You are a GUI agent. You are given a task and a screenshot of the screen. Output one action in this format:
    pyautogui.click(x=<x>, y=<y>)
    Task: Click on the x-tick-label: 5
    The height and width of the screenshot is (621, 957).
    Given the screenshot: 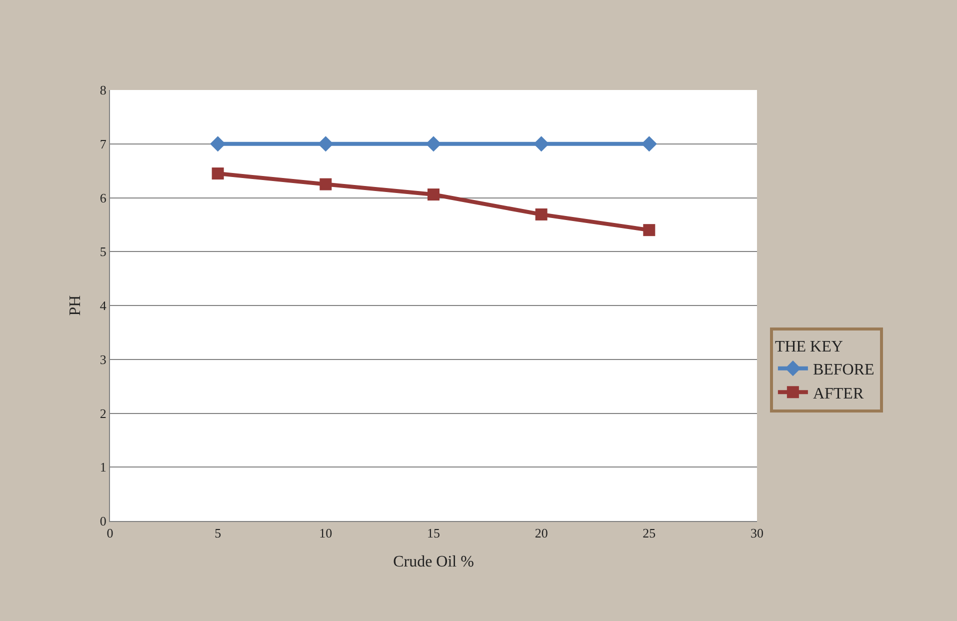 What is the action you would take?
    pyautogui.click(x=218, y=533)
    